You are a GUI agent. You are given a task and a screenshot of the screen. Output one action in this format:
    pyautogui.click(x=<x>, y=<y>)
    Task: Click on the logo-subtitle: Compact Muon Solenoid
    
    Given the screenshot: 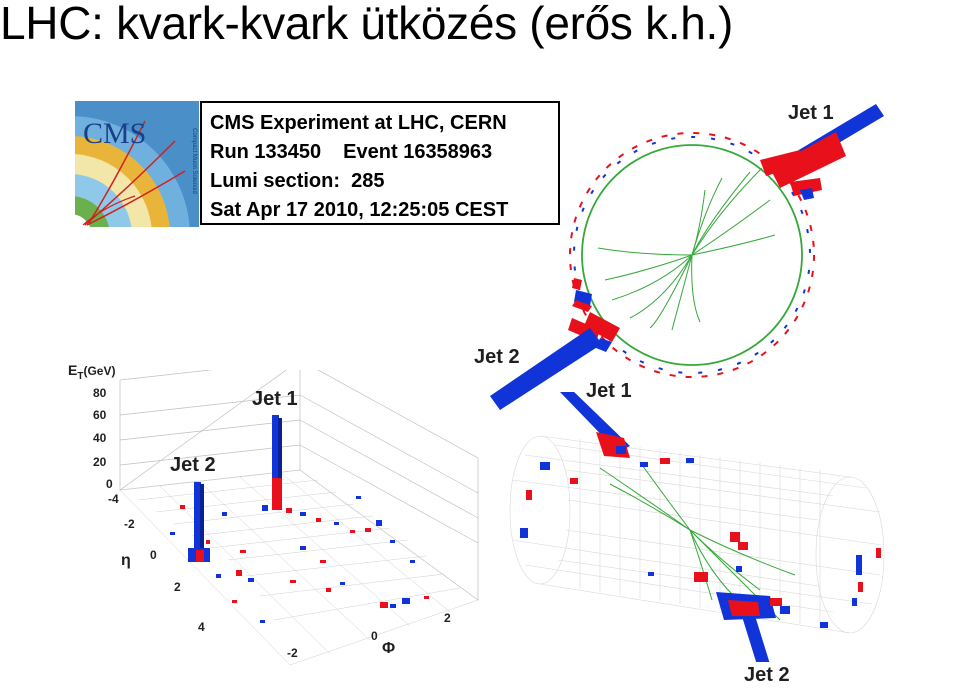 What is the action you would take?
    pyautogui.click(x=194, y=161)
    